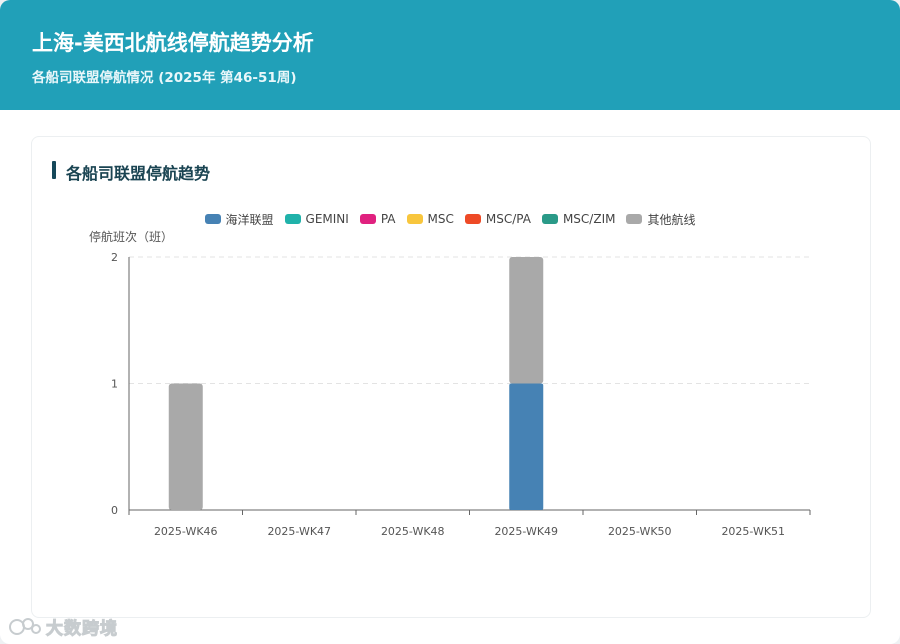 The image size is (900, 644). Describe the element at coordinates (413, 531) in the screenshot. I see `x-tick-label: 2025-WK48` at that location.